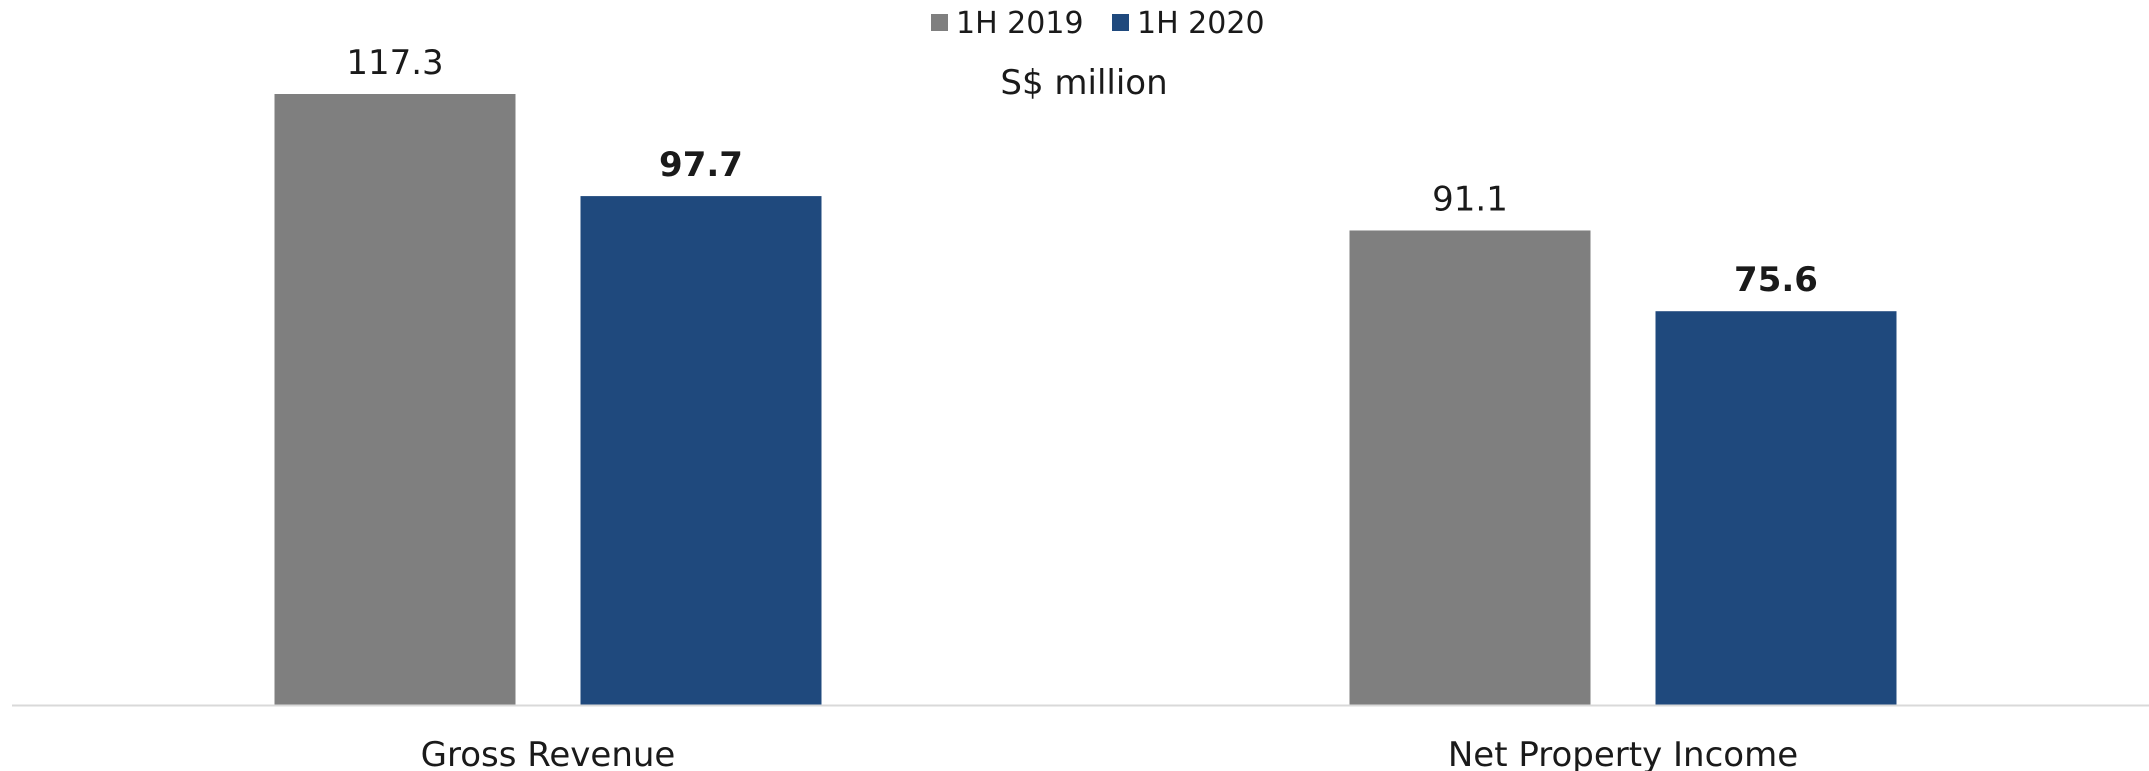 This screenshot has height=771, width=2149. What do you see at coordinates (395, 399) in the screenshot?
I see `bar-gross-revenue-1h-2019` at bounding box center [395, 399].